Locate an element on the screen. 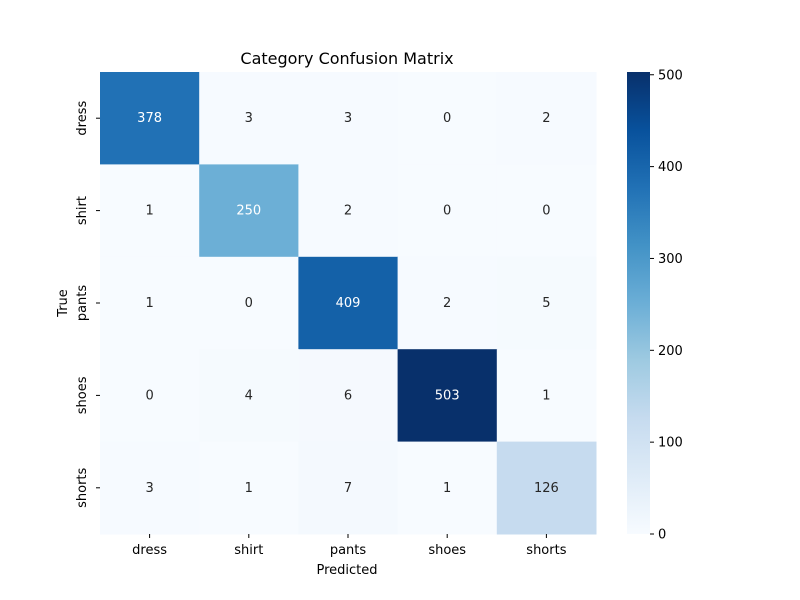  cell-value-label: 4 is located at coordinates (249, 395).